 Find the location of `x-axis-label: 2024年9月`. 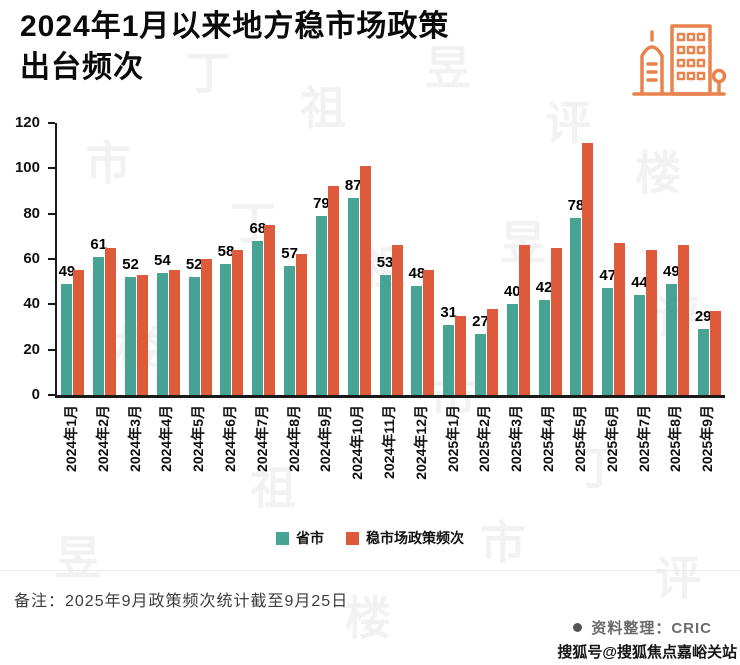

x-axis-label: 2024年9月 is located at coordinates (325, 438).